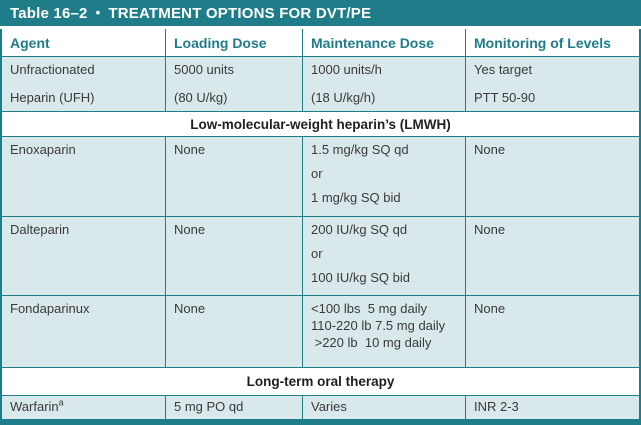 The width and height of the screenshot is (641, 425). What do you see at coordinates (552, 84) in the screenshot?
I see `monitoring-cell: Yes target PTT 50-90` at bounding box center [552, 84].